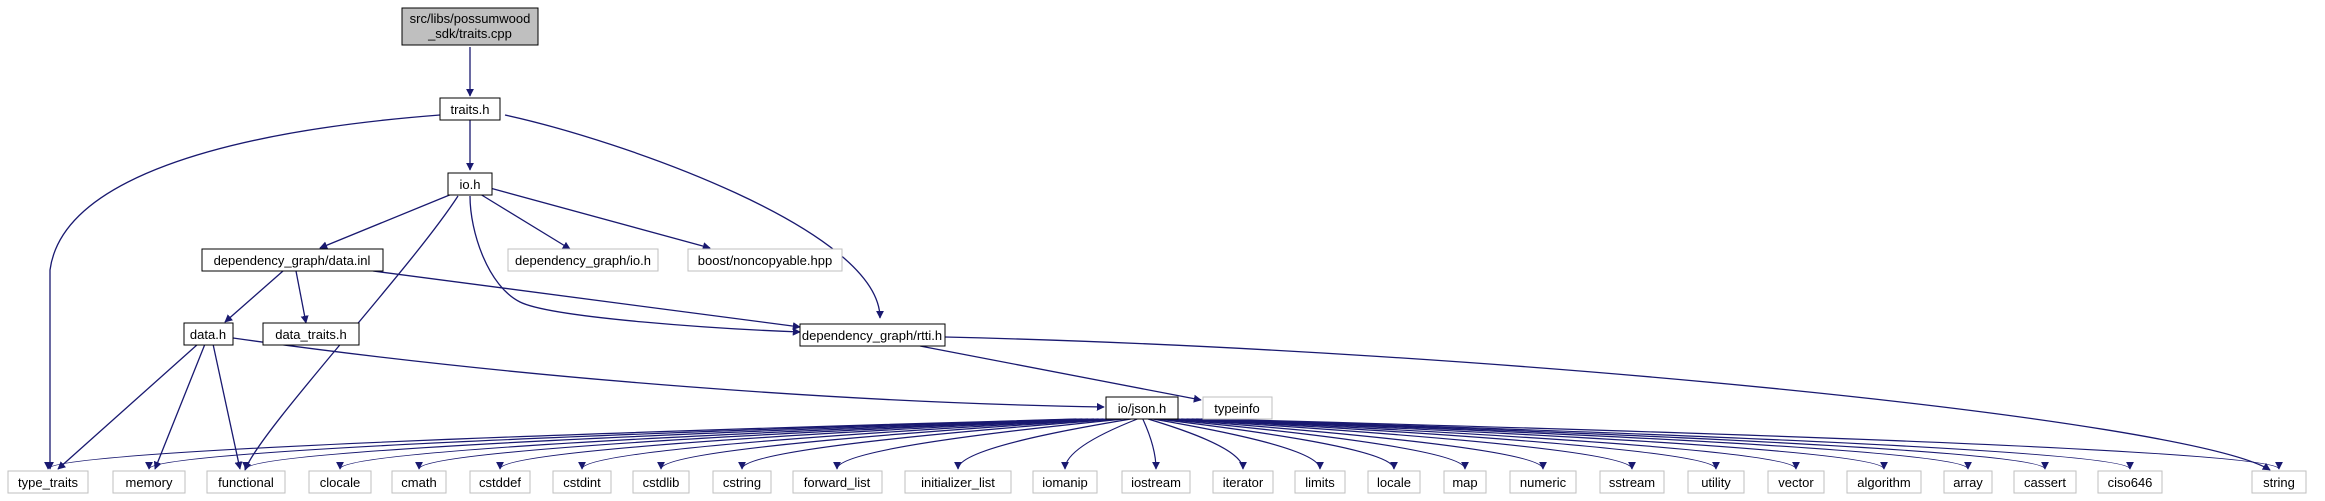 This screenshot has height=501, width=2325. I want to click on node-map: map, so click(1465, 482).